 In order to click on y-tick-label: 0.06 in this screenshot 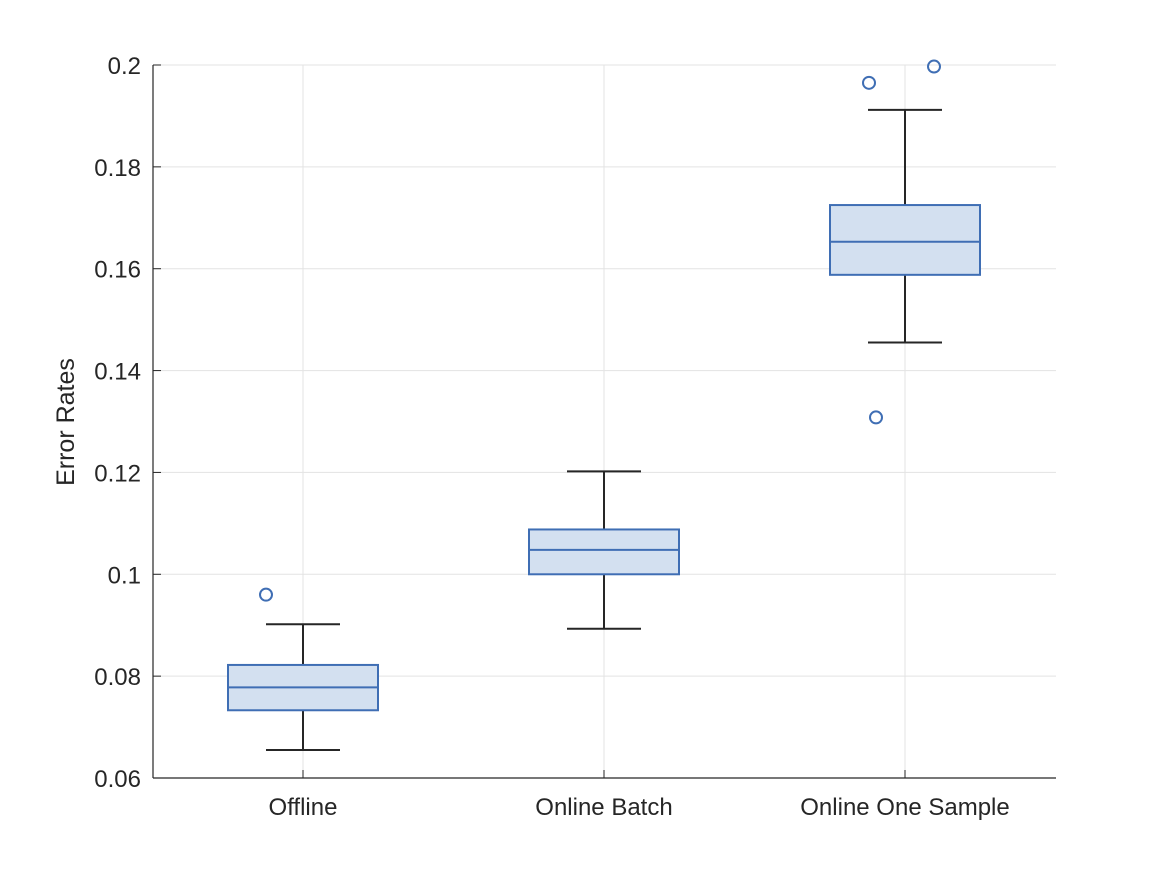, I will do `click(117, 779)`.